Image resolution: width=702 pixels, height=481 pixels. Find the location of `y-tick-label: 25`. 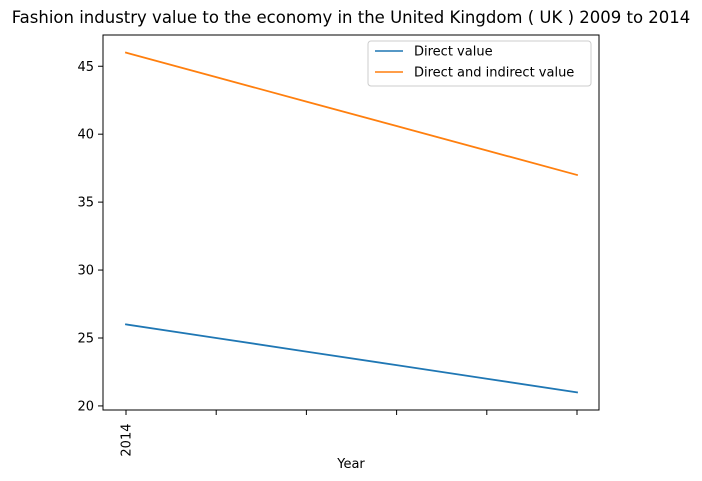

y-tick-label: 25 is located at coordinates (85, 338).